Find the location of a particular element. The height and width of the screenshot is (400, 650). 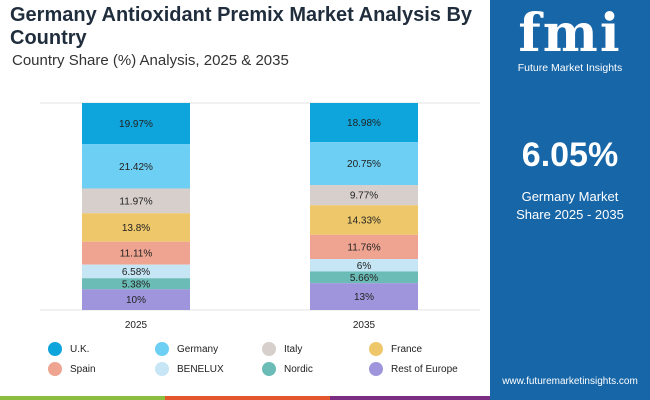

legend-item: BENELUX is located at coordinates (189, 369).